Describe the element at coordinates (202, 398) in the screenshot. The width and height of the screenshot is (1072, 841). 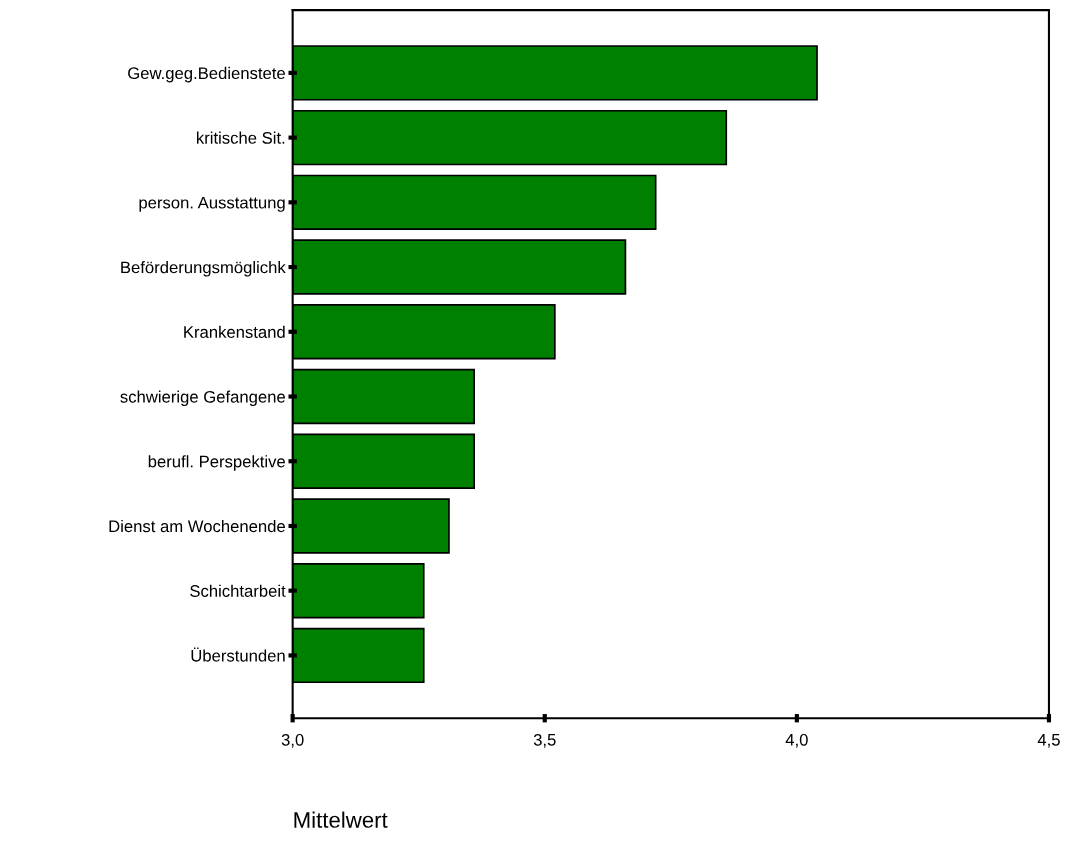
I see `y-tick-label: schwierige Gefangene` at that location.